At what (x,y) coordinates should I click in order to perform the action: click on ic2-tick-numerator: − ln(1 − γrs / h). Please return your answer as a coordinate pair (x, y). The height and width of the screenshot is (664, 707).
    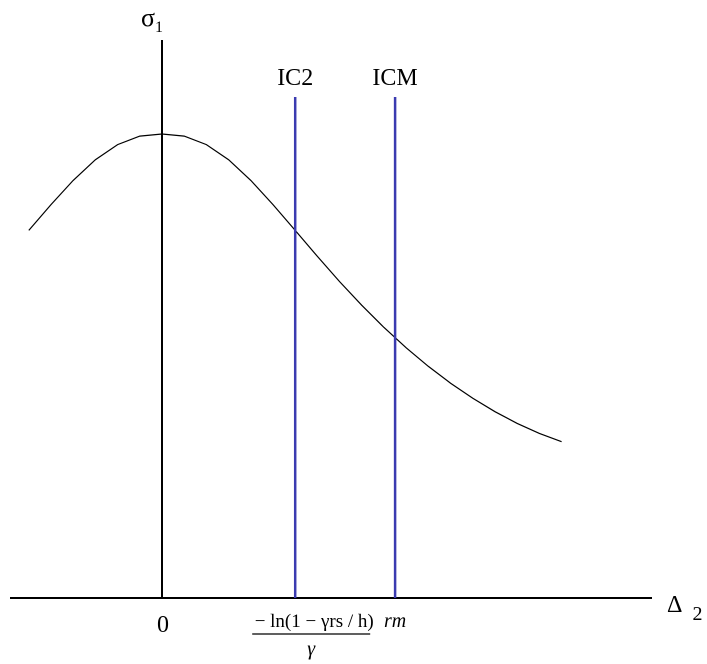
    Looking at the image, I should click on (314, 621).